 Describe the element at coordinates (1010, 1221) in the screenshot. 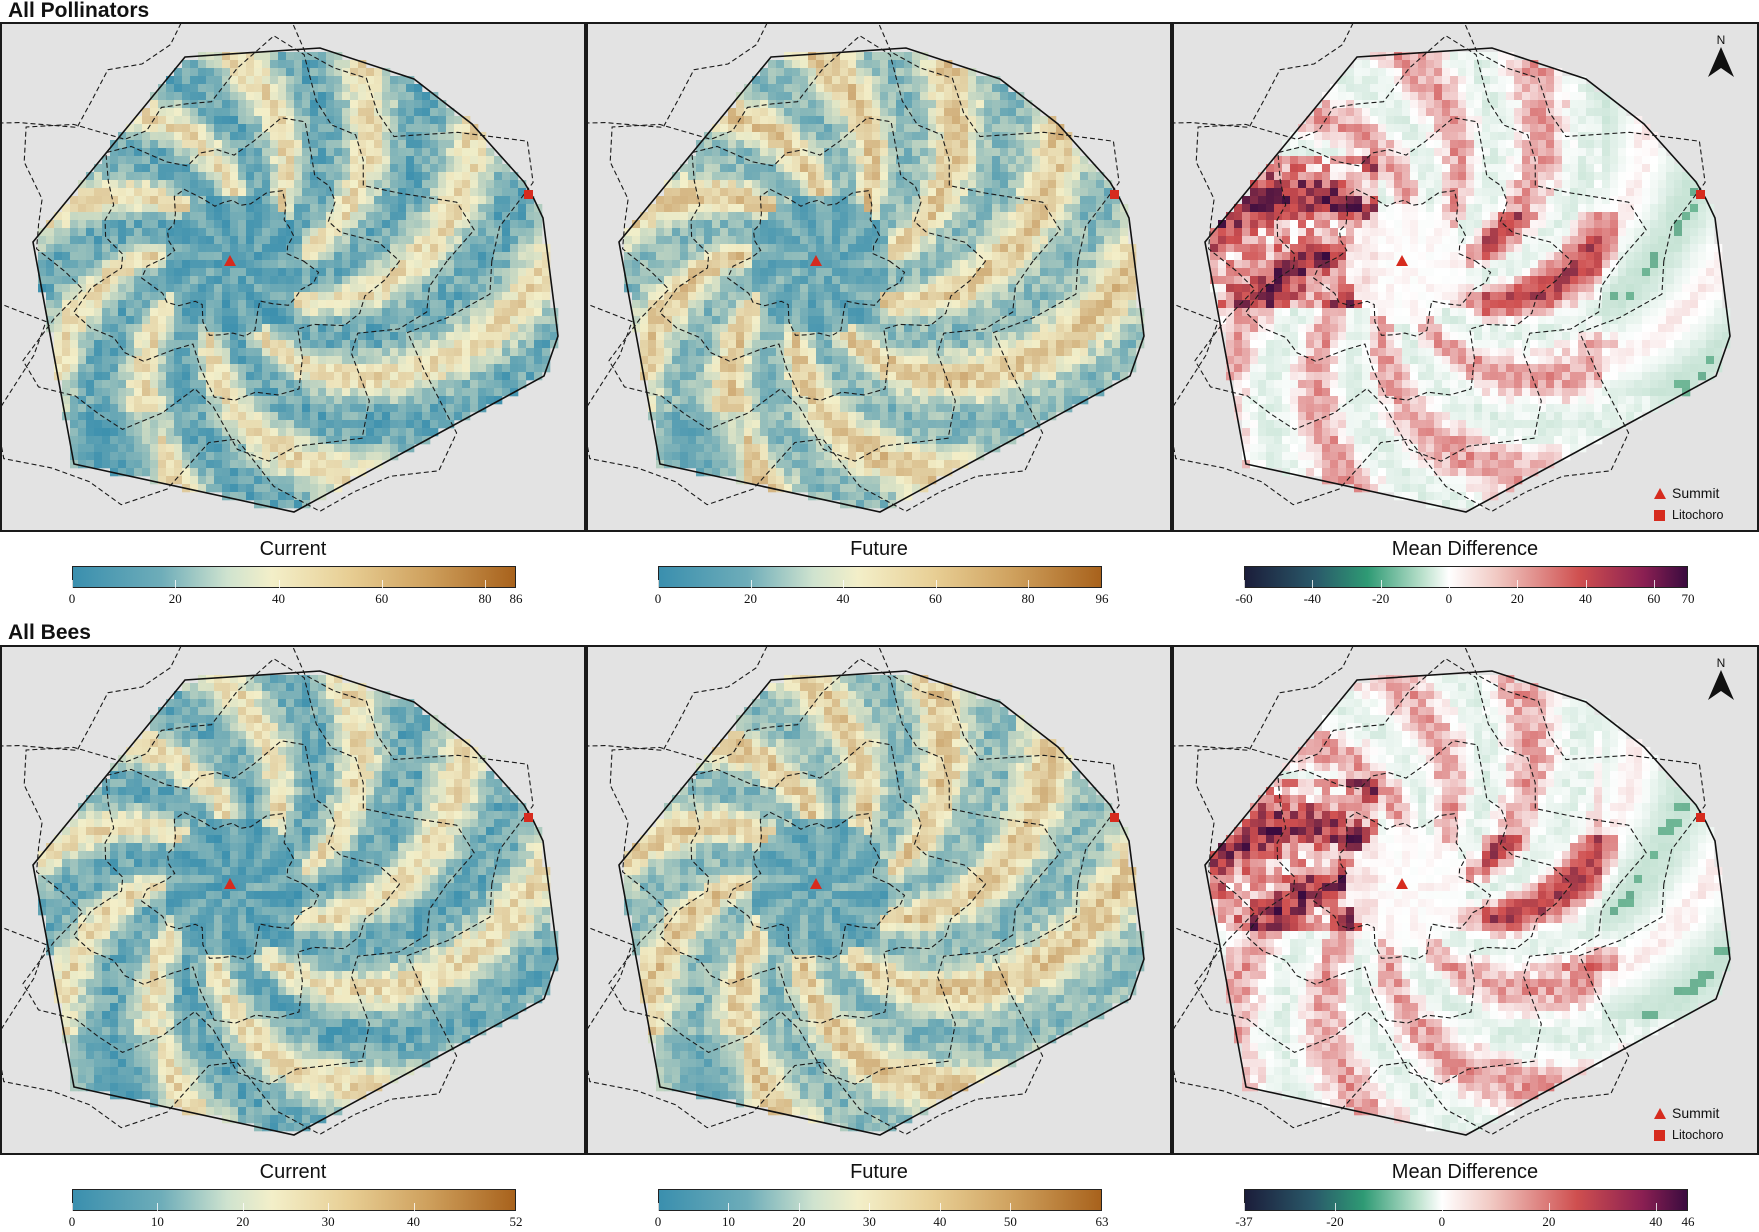

I see `colorbar-tick-label: 50` at that location.